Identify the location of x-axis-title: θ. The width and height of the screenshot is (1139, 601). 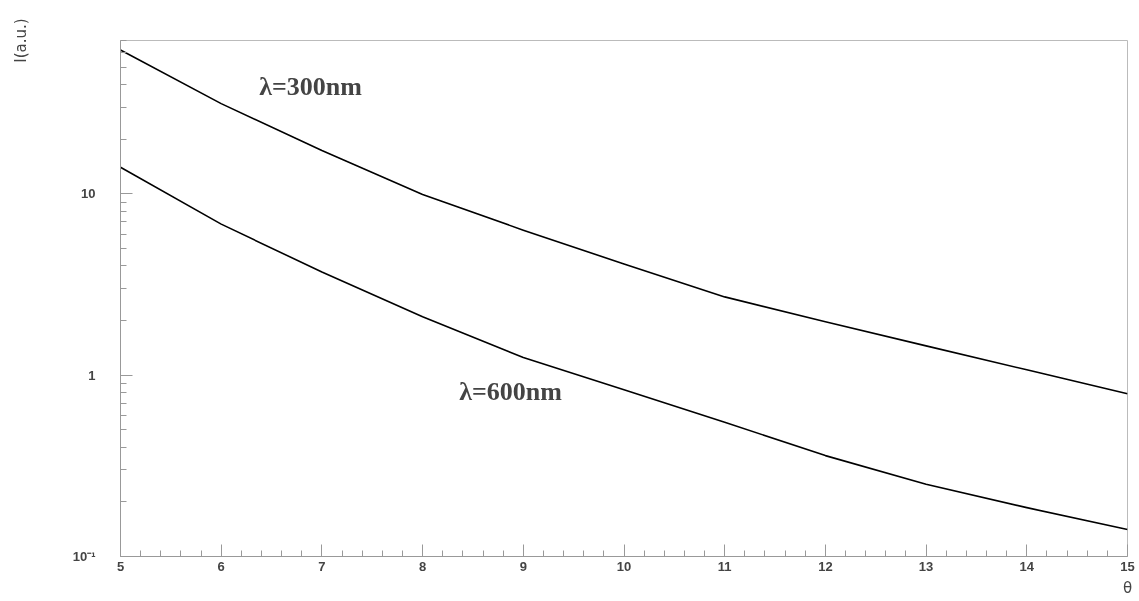
(1127, 587).